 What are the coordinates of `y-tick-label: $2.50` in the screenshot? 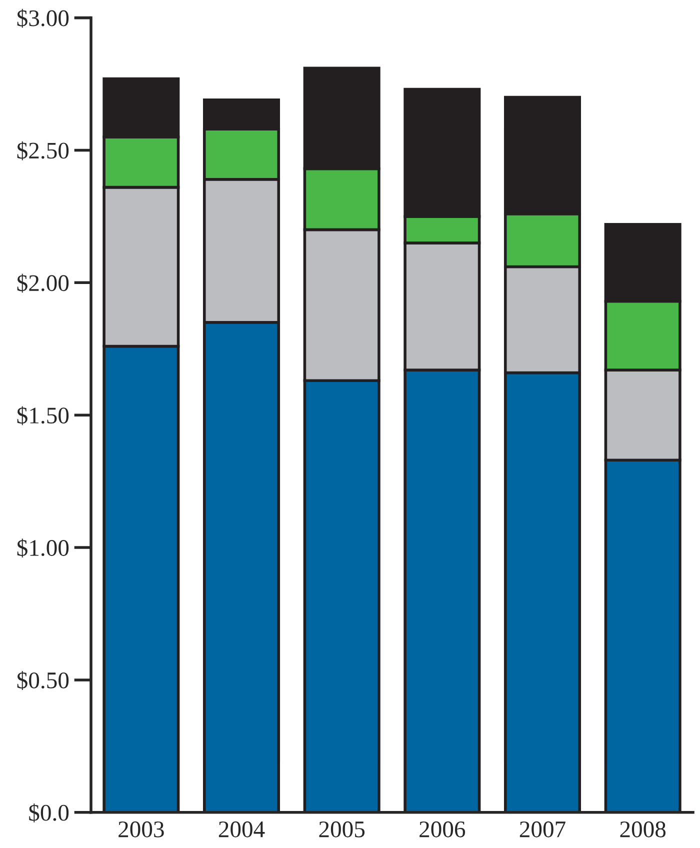 It's located at (43, 150).